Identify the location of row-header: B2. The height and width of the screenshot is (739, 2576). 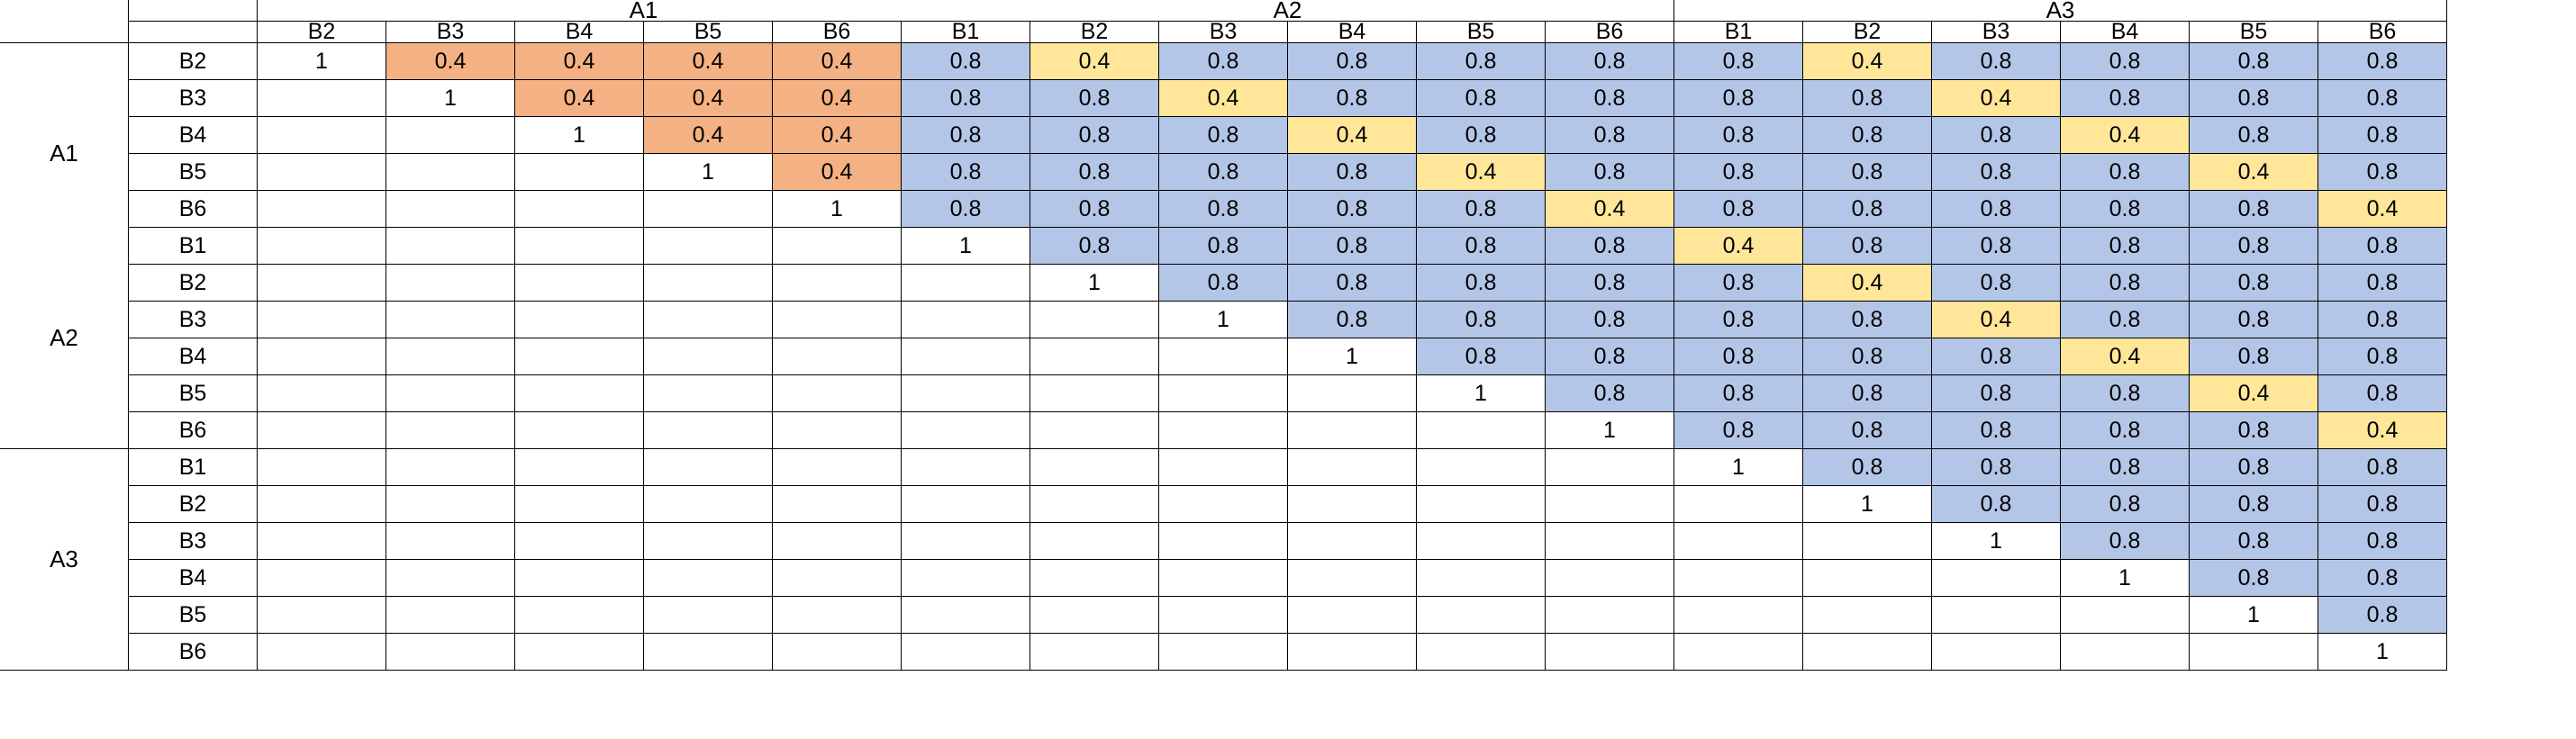
(193, 283).